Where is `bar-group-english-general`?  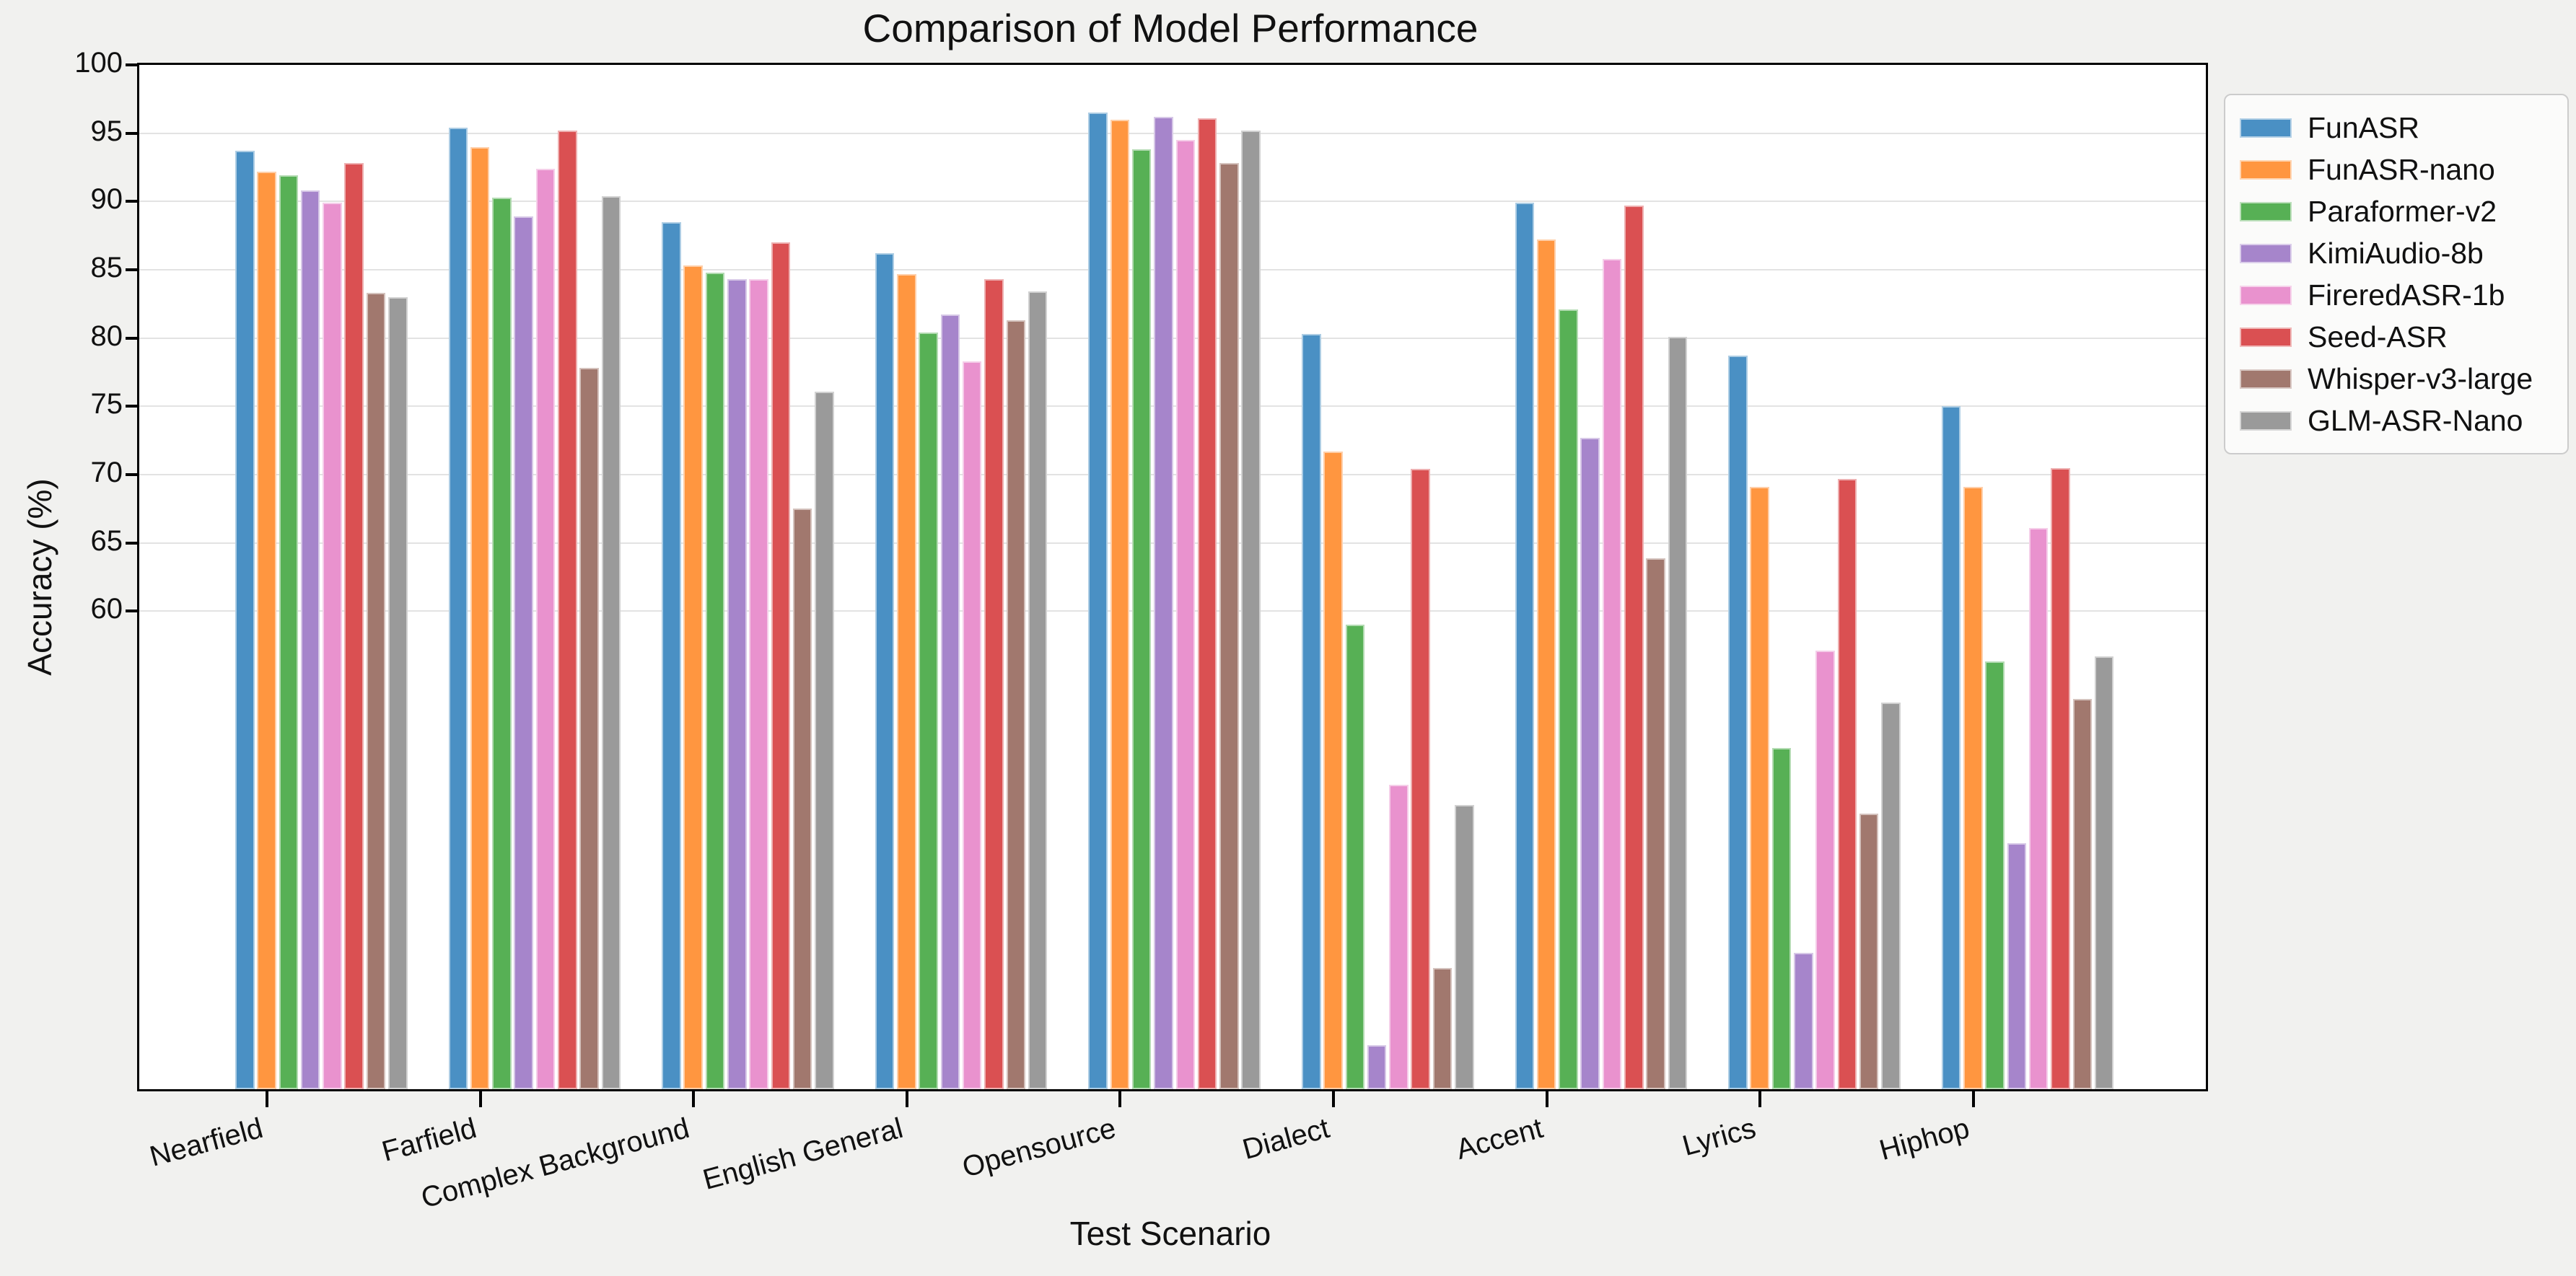 bar-group-english-general is located at coordinates (961, 577).